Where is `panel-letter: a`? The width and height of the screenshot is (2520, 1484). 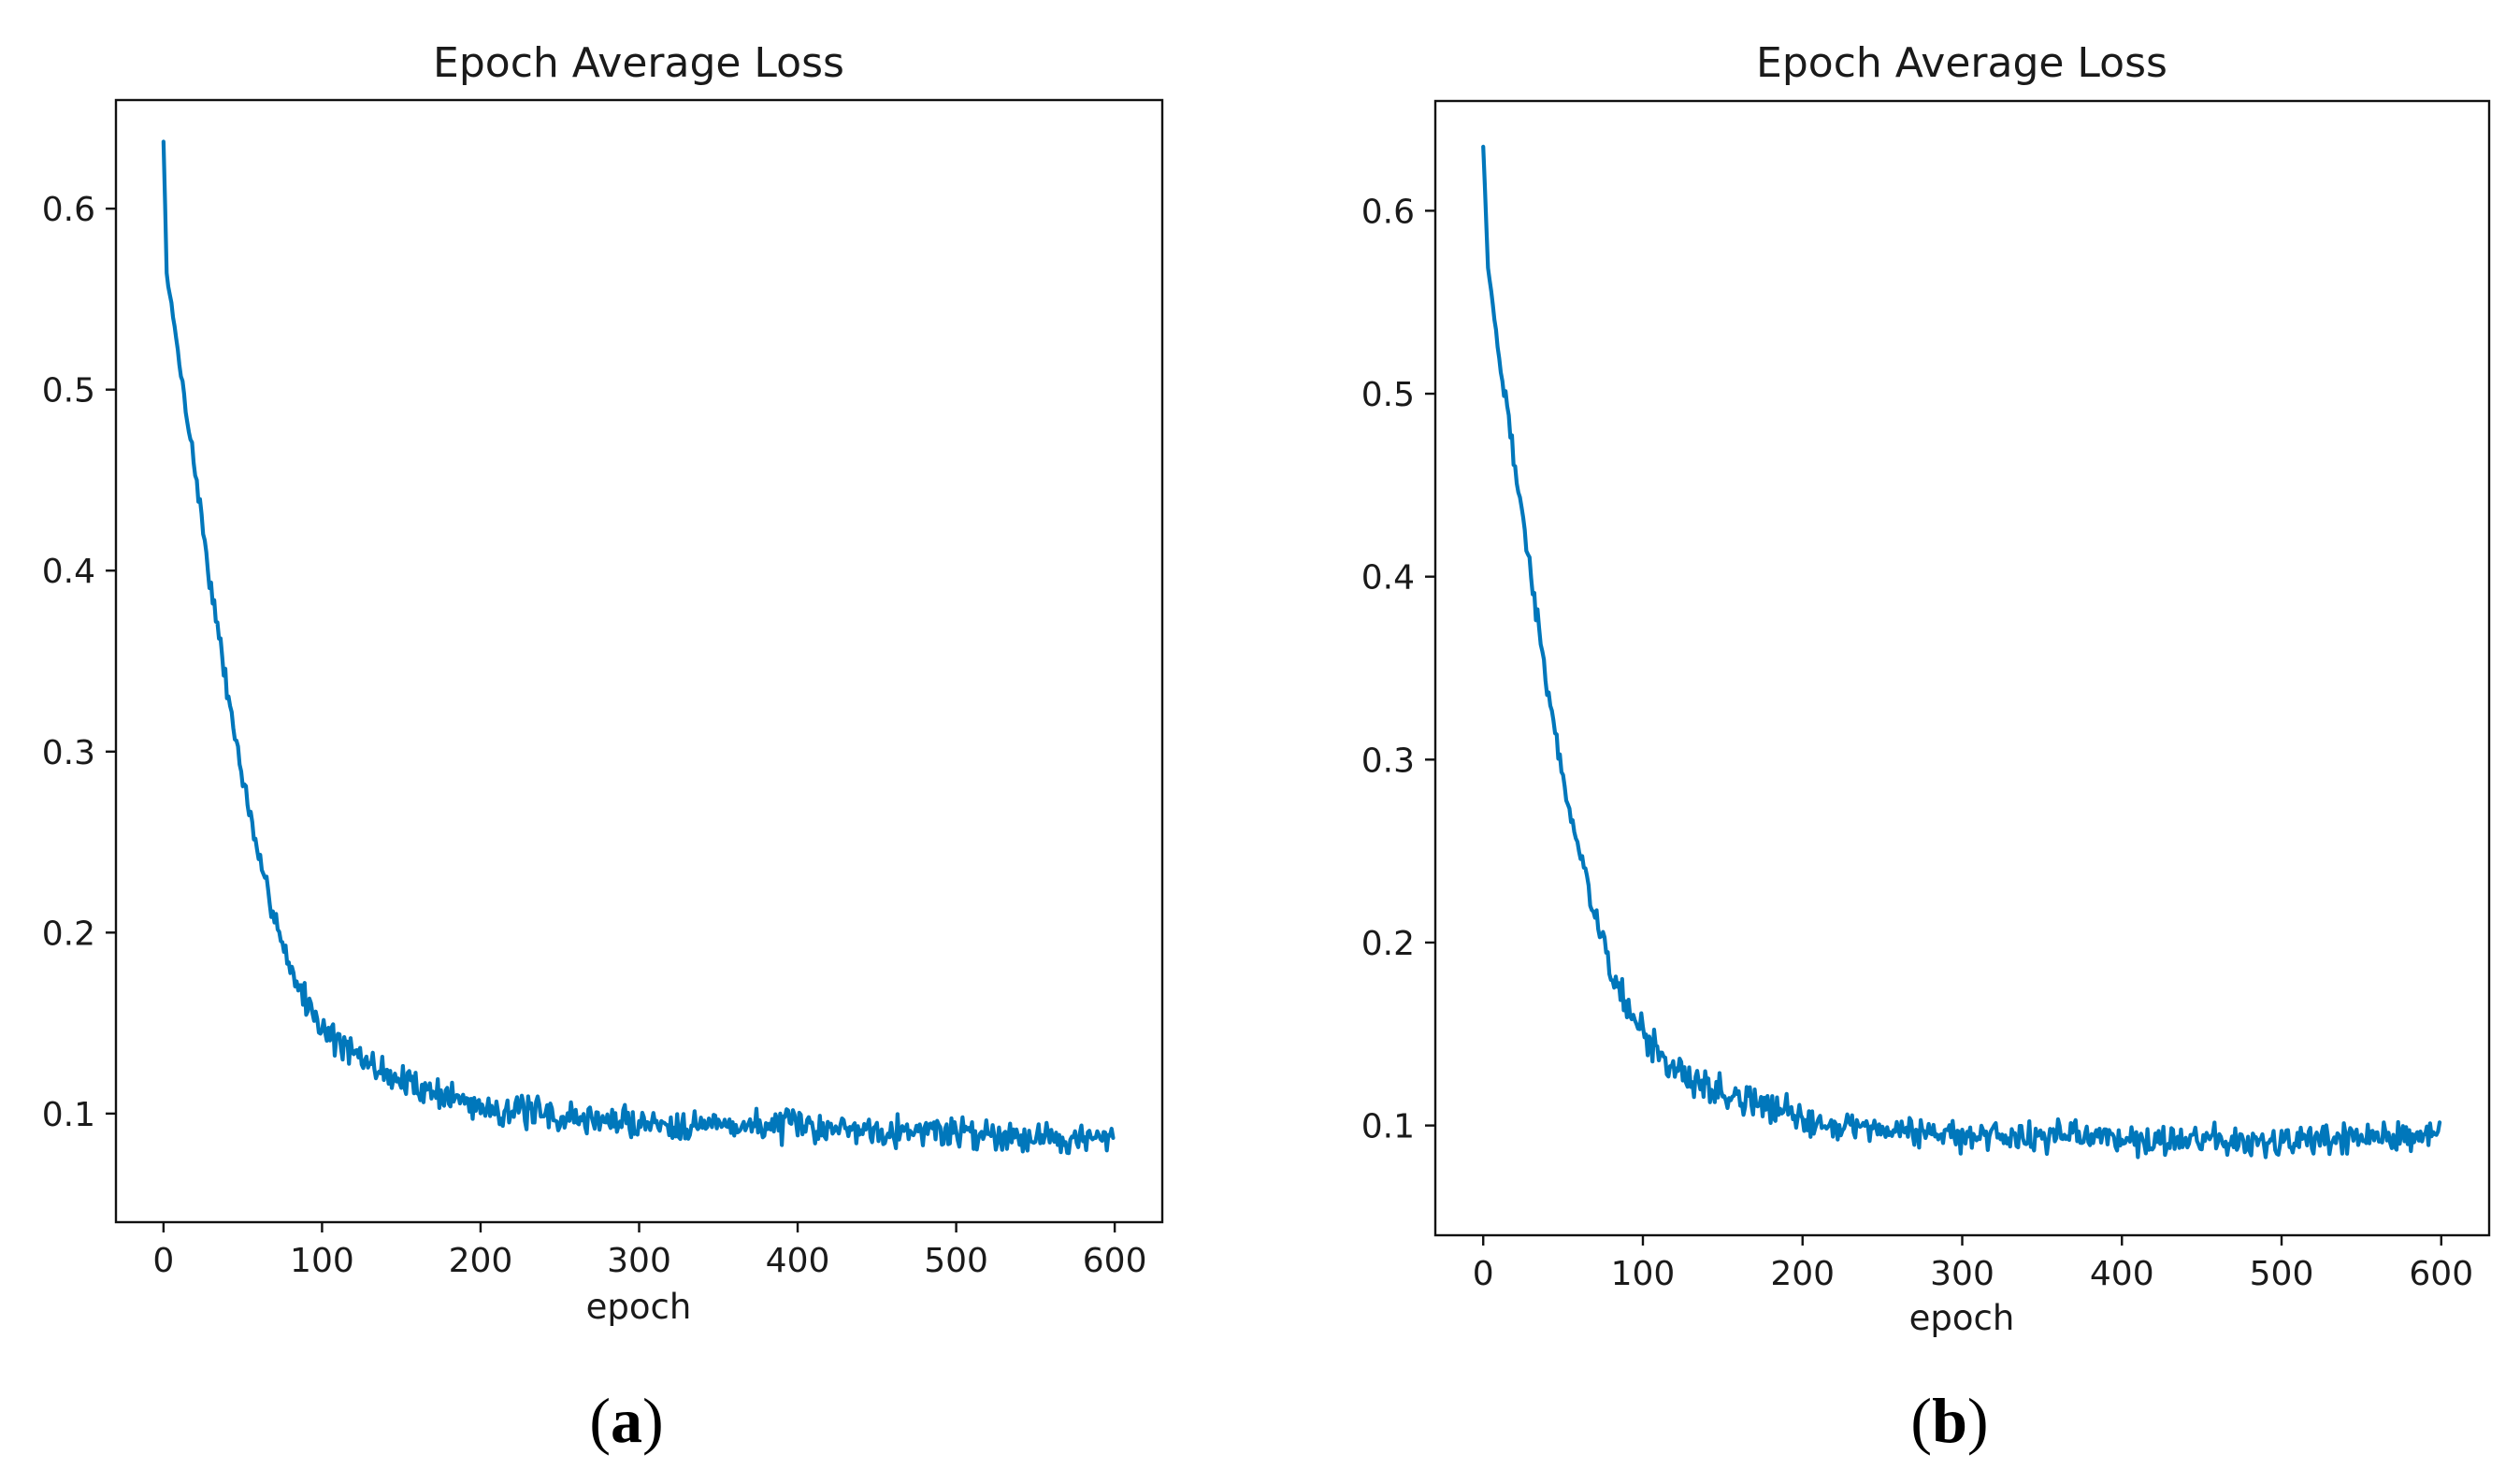
panel-letter: a is located at coordinates (626, 1420).